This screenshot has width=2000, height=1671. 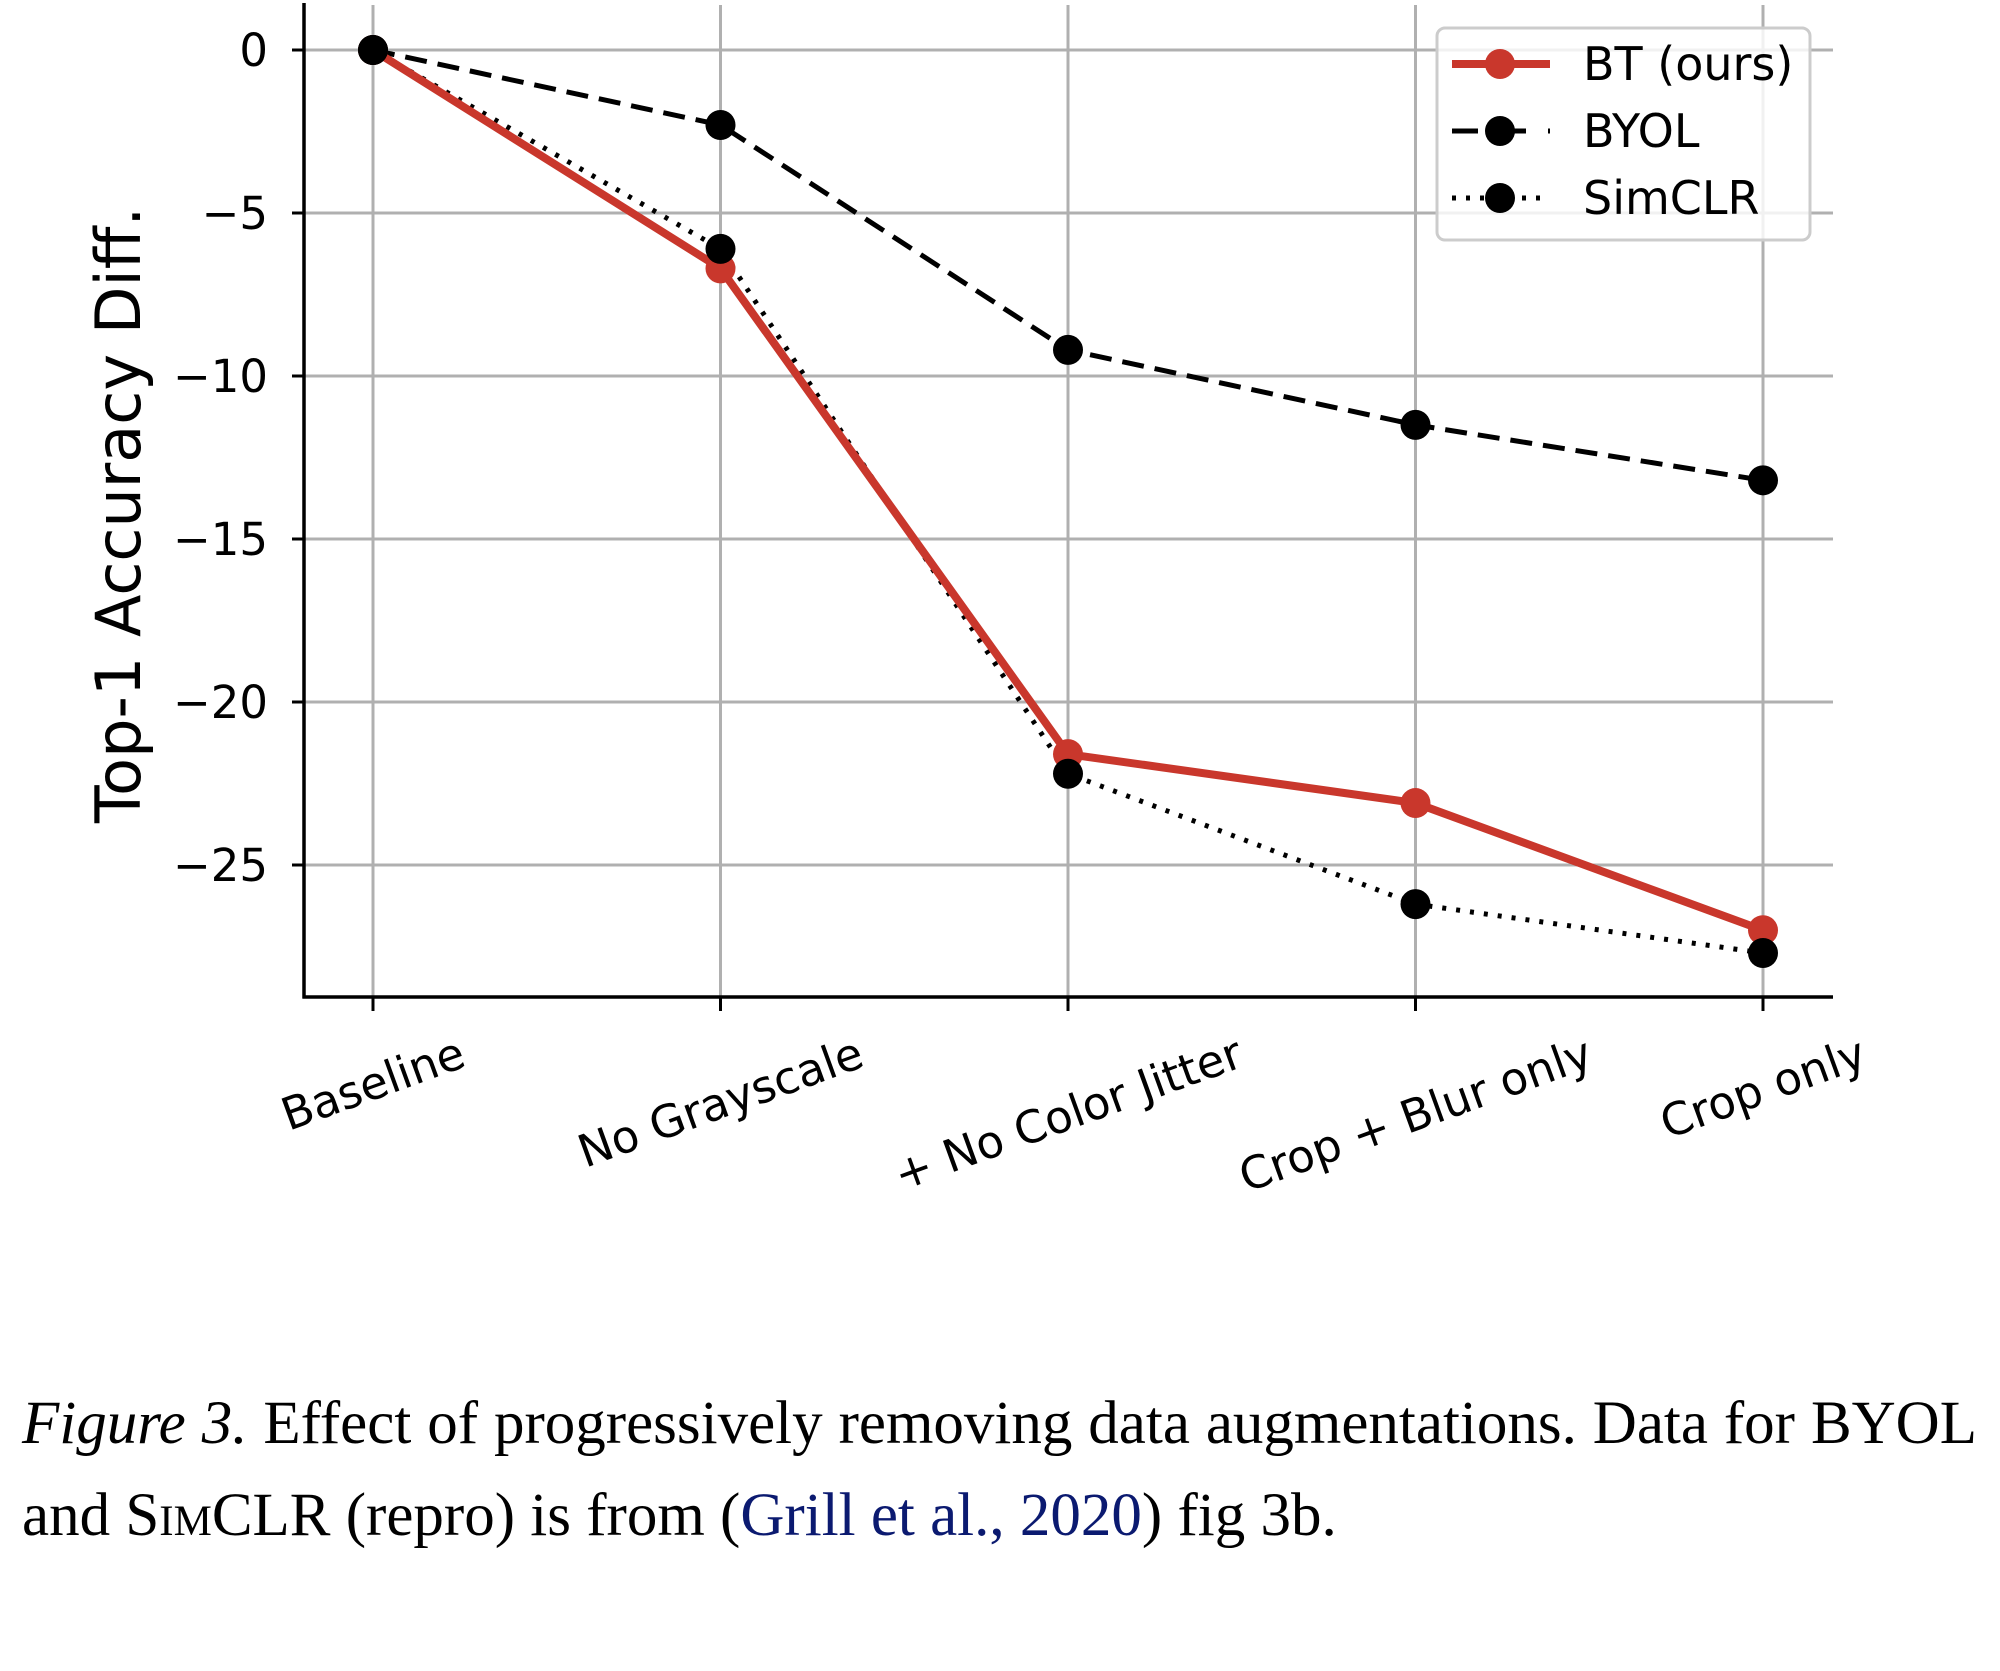 What do you see at coordinates (1239, 1515) in the screenshot?
I see `caption-text-3: ) fig 3b.` at bounding box center [1239, 1515].